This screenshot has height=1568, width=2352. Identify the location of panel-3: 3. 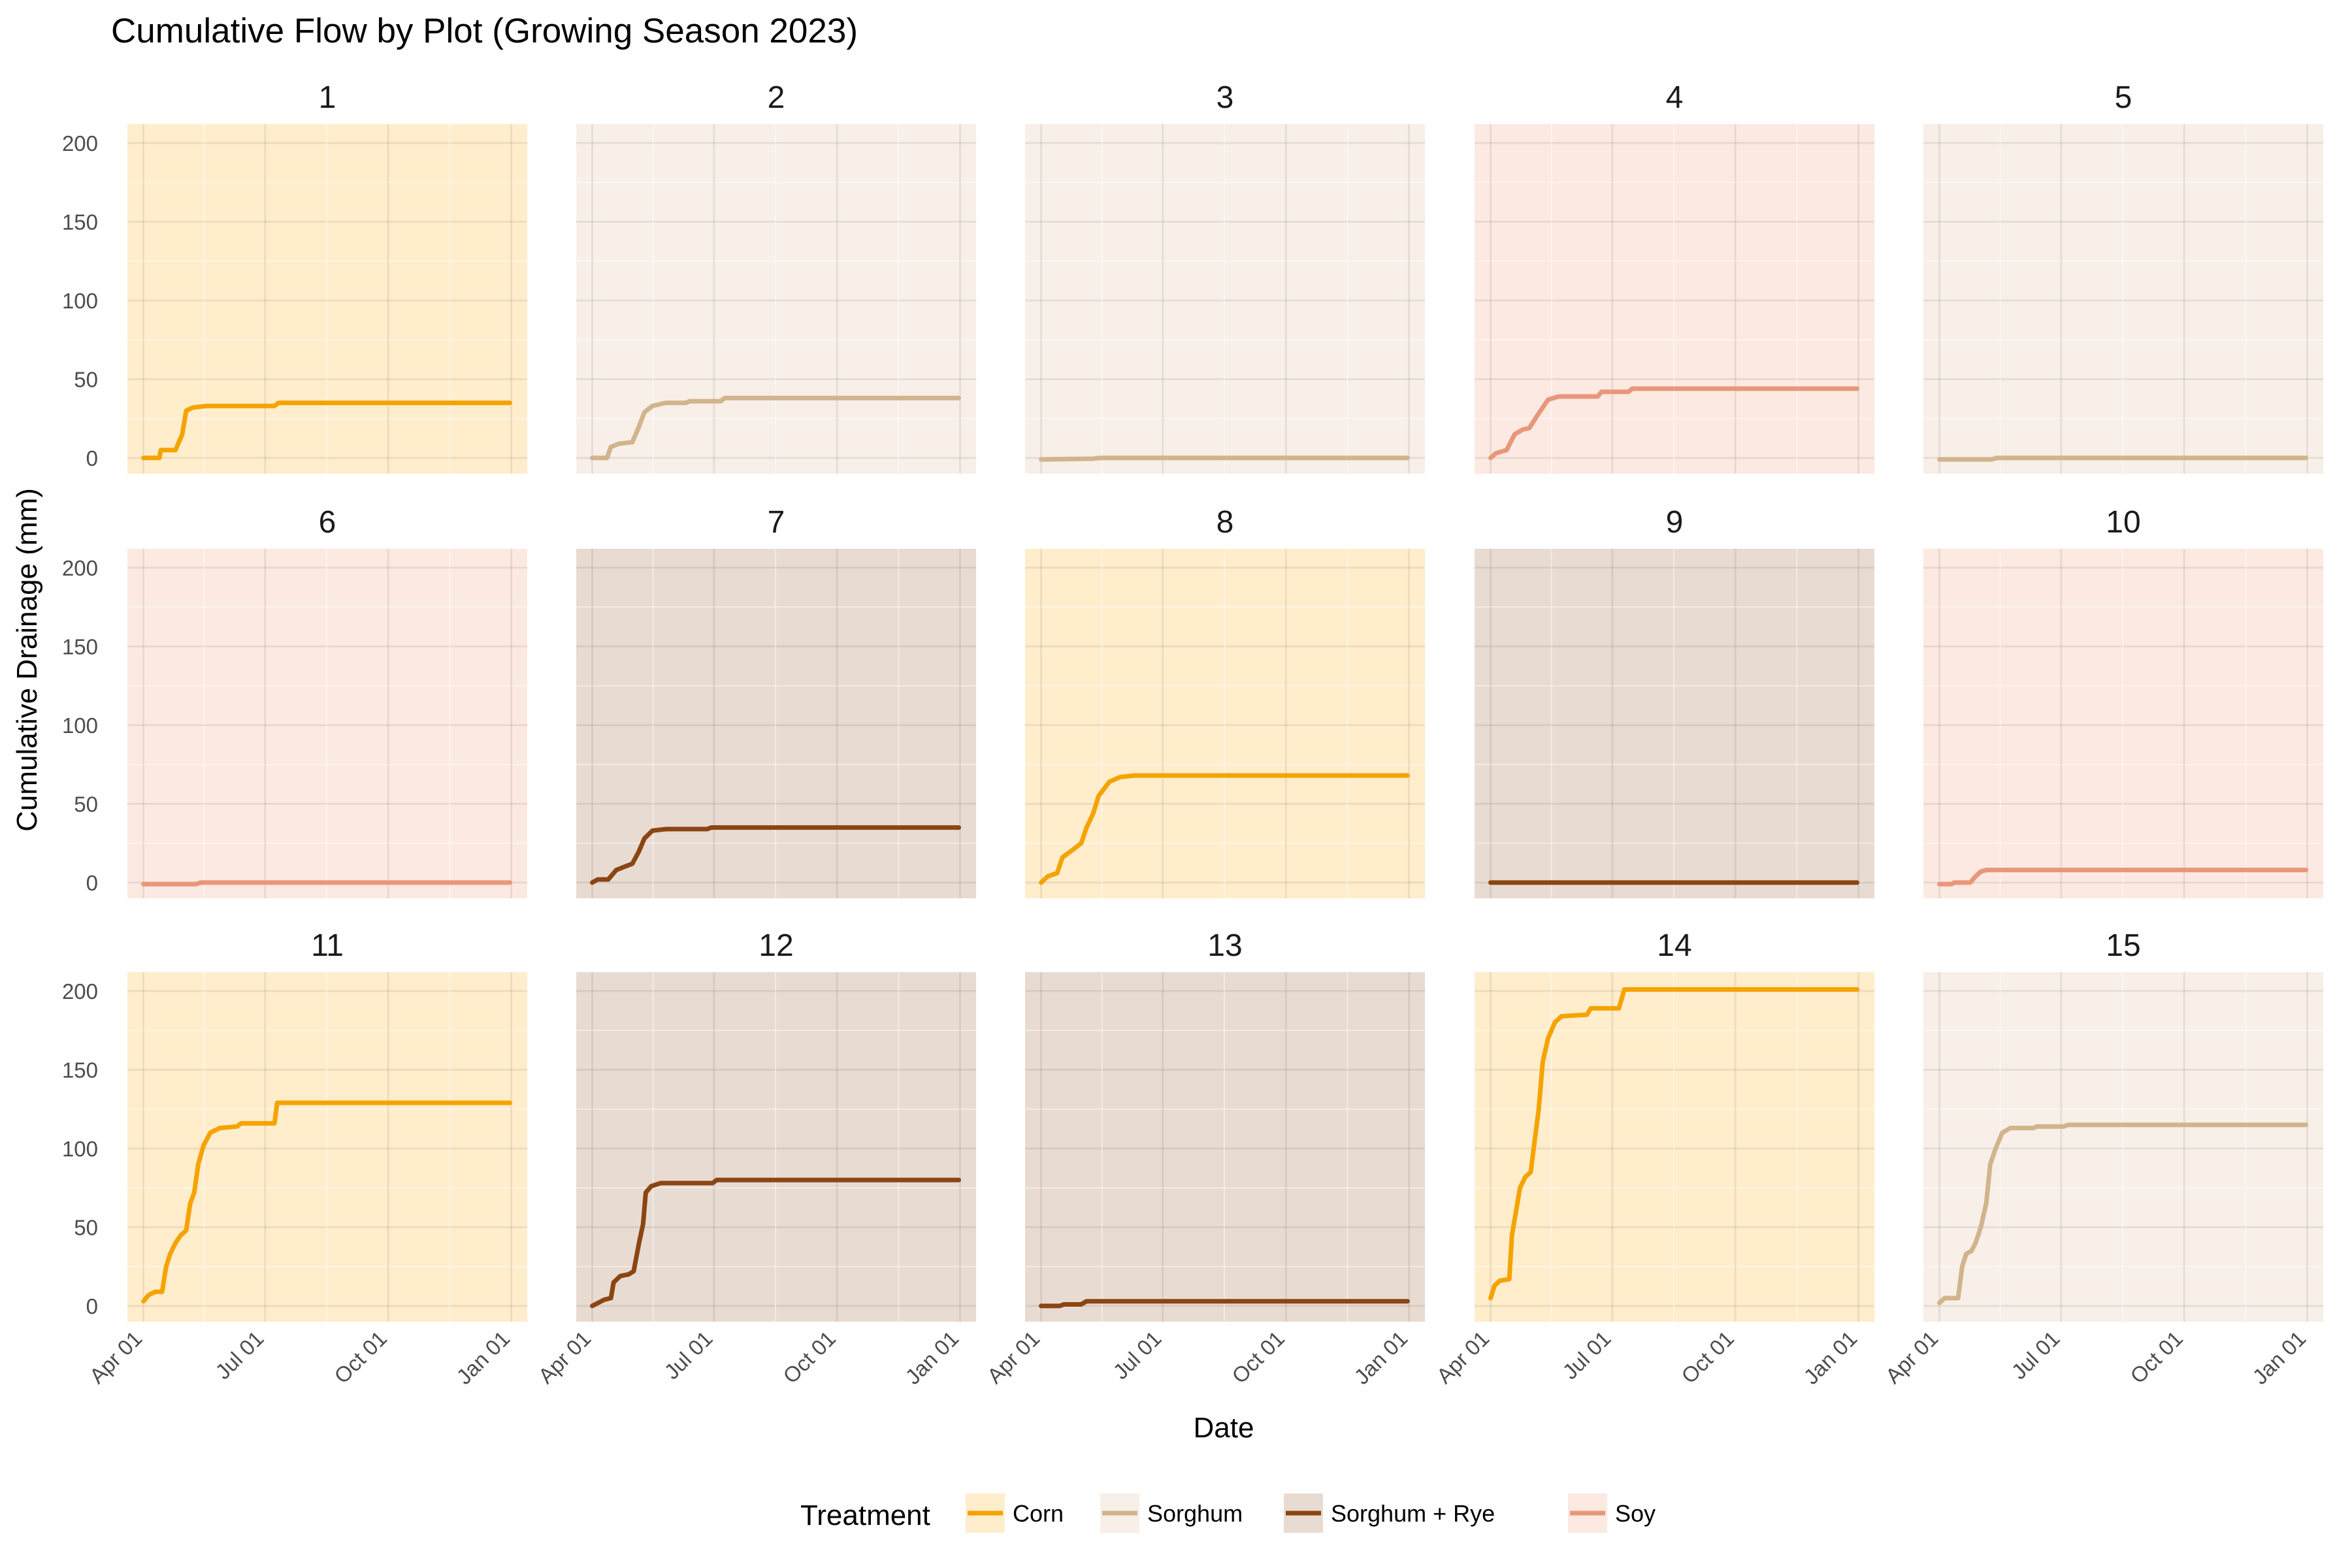
(1225, 277).